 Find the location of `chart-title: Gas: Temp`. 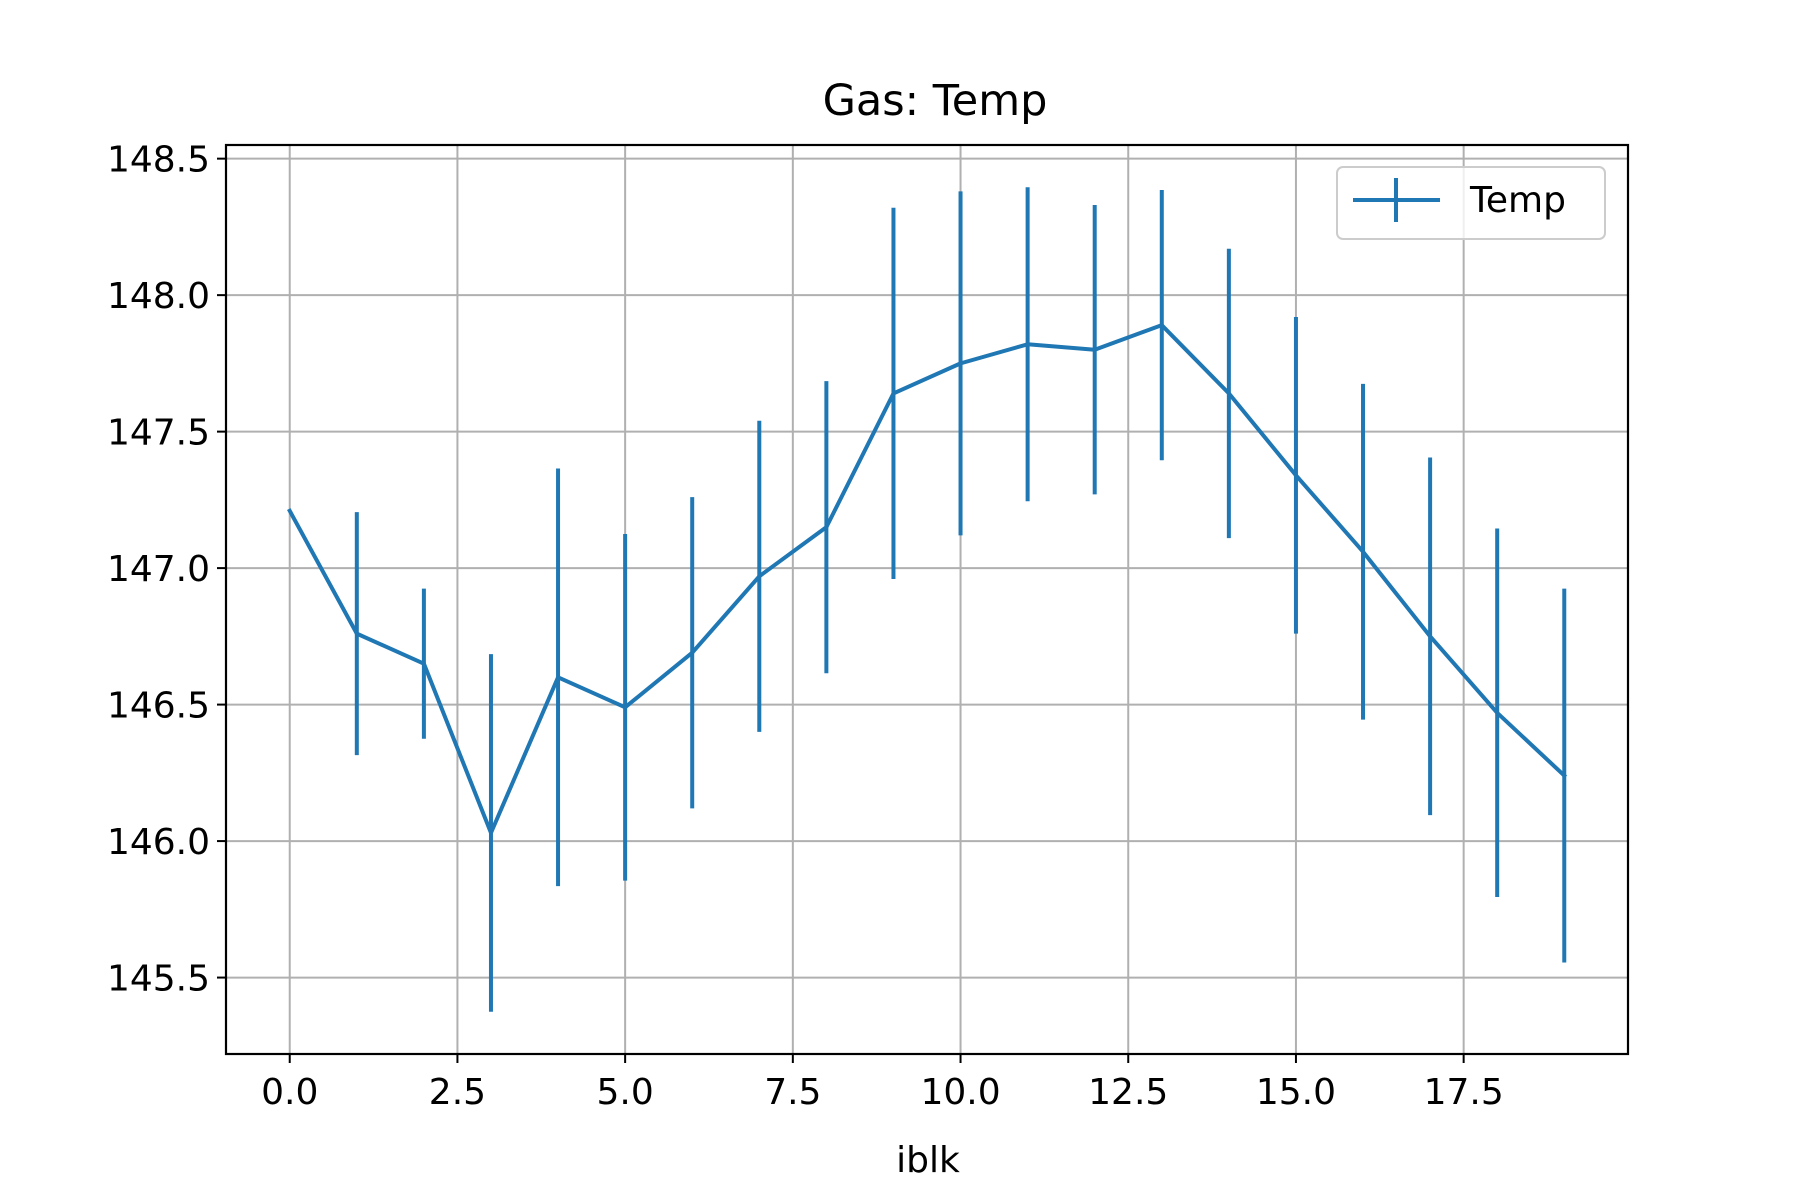

chart-title: Gas: Temp is located at coordinates (935, 101).